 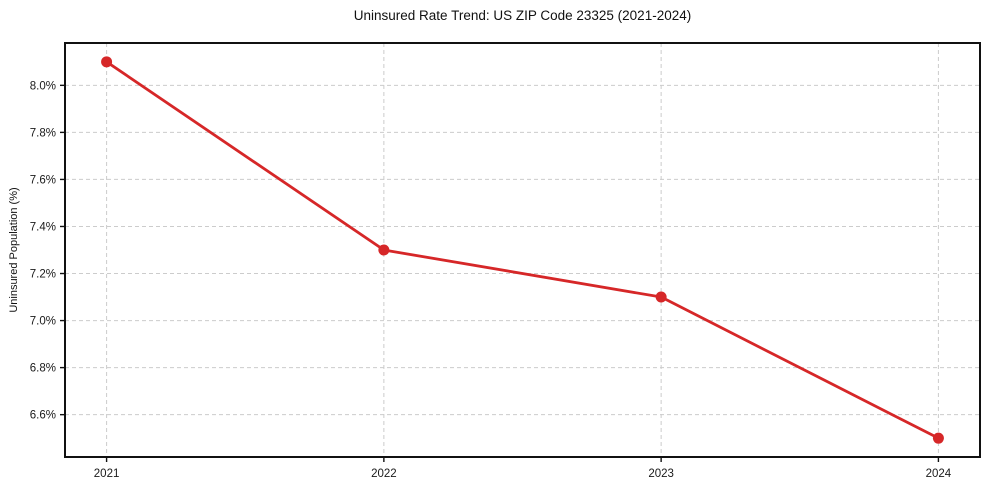 What do you see at coordinates (43, 133) in the screenshot?
I see `y-tick-label: 7.8%` at bounding box center [43, 133].